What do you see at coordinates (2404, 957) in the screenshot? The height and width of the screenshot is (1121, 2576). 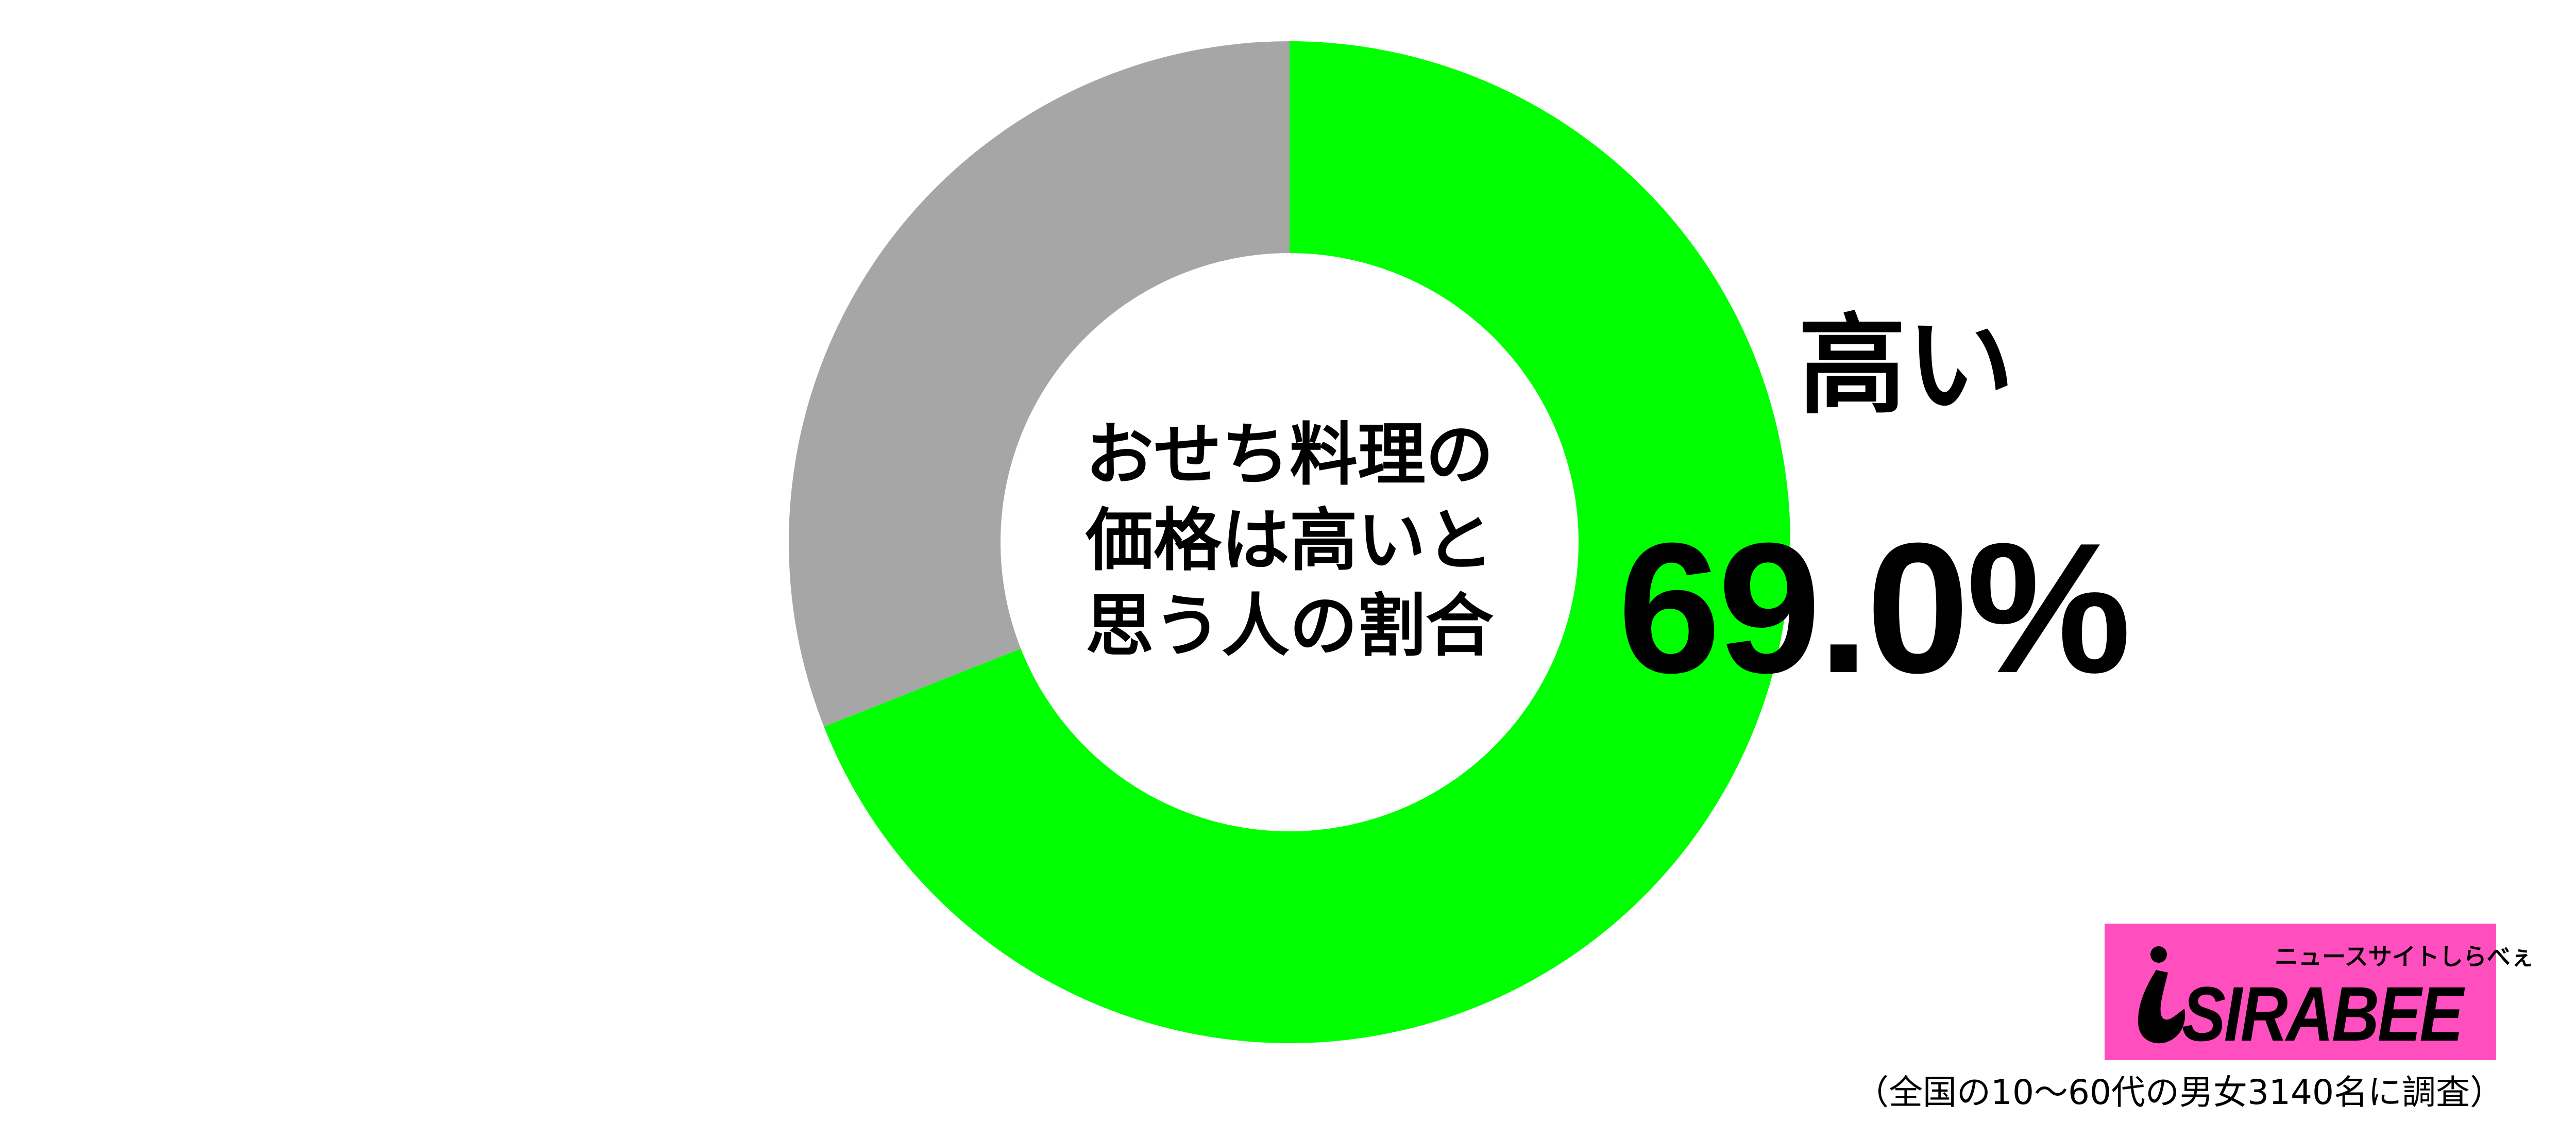 I see `logo-tagline: ニュースサイトしらべぇ` at bounding box center [2404, 957].